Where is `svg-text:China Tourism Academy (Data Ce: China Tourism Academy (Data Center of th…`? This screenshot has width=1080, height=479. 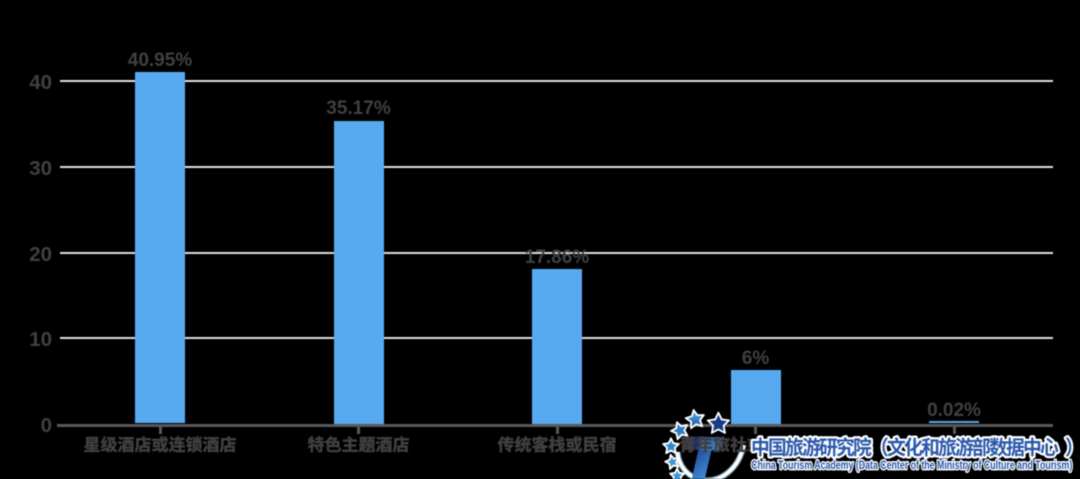
svg-text:China Tourism Academy (Data Ce: China Tourism Academy (Data Center of th… is located at coordinates (911, 466).